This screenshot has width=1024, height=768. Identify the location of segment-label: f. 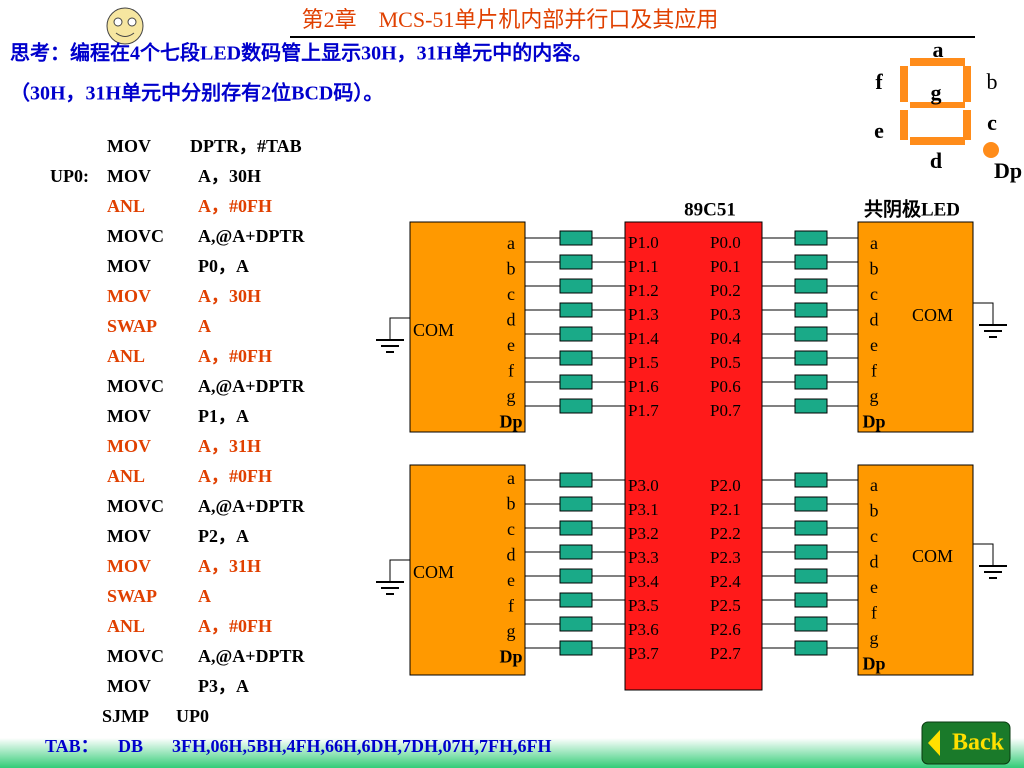
(879, 81).